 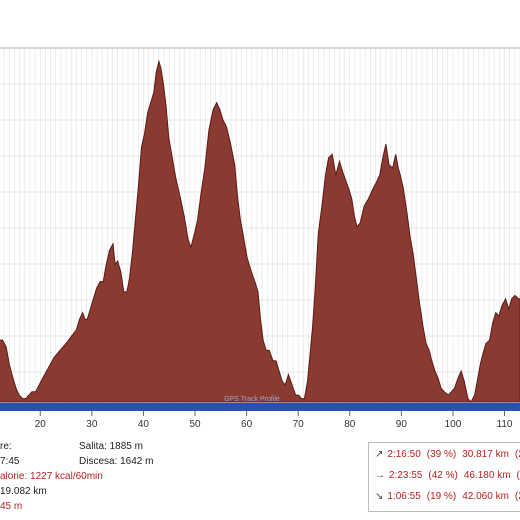 I want to click on split-pct: (19 %), so click(x=441, y=496).